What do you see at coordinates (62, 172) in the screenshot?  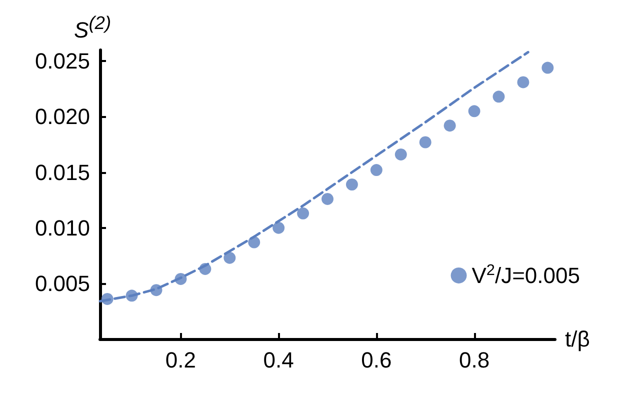 I see `y-tick-label: 0.015` at bounding box center [62, 172].